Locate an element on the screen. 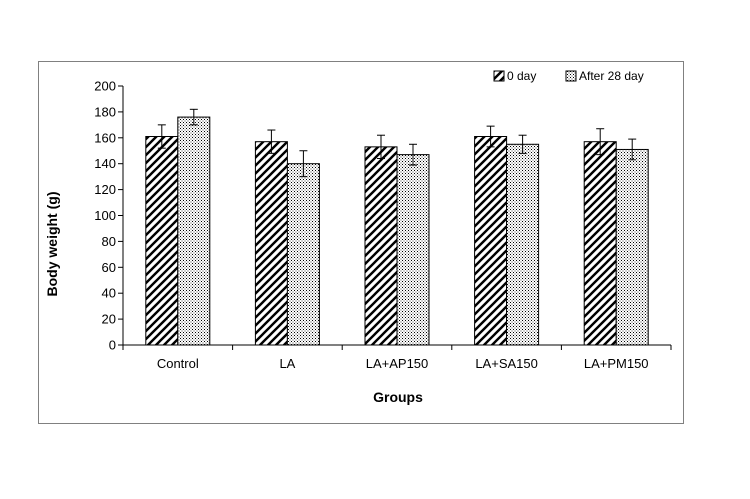 This screenshot has height=499, width=750. y-tick-label: 20 is located at coordinates (109, 319).